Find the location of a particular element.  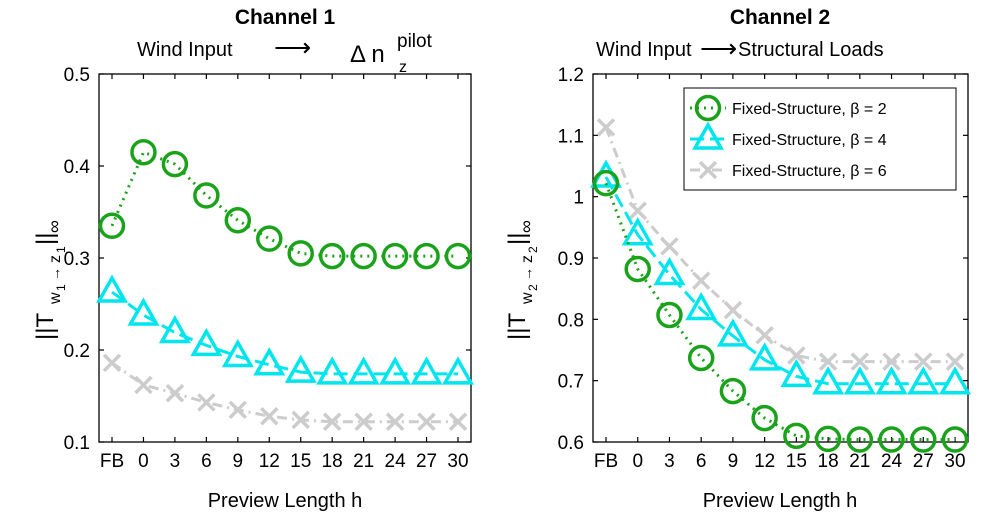

legend-label: Fixed-Structure, β = 2 is located at coordinates (809, 109).